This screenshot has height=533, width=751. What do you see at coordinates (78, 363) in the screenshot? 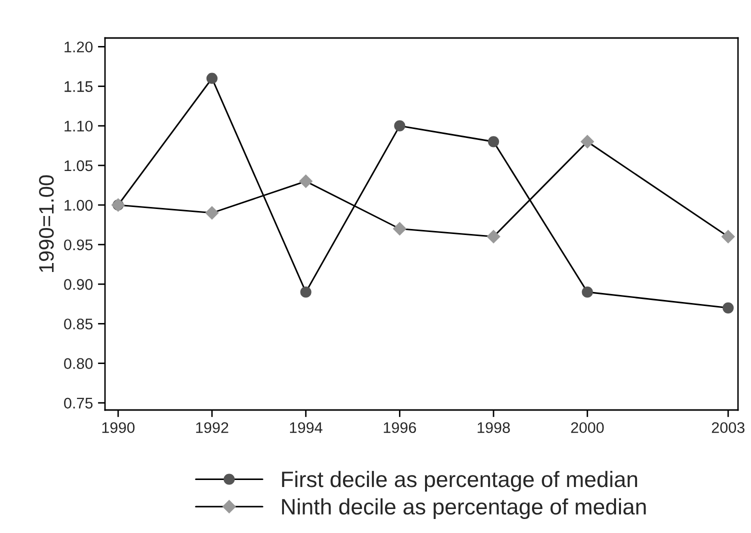
I see `y-tick-label: 0.80` at bounding box center [78, 363].